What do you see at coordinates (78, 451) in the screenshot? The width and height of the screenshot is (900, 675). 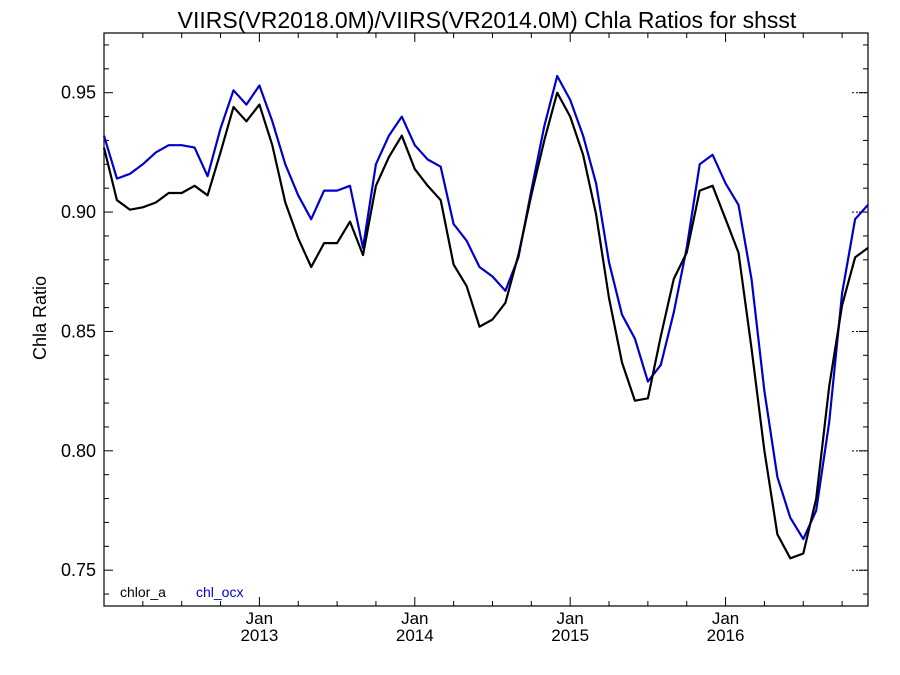 I see `y-tick-label: 0.80` at bounding box center [78, 451].